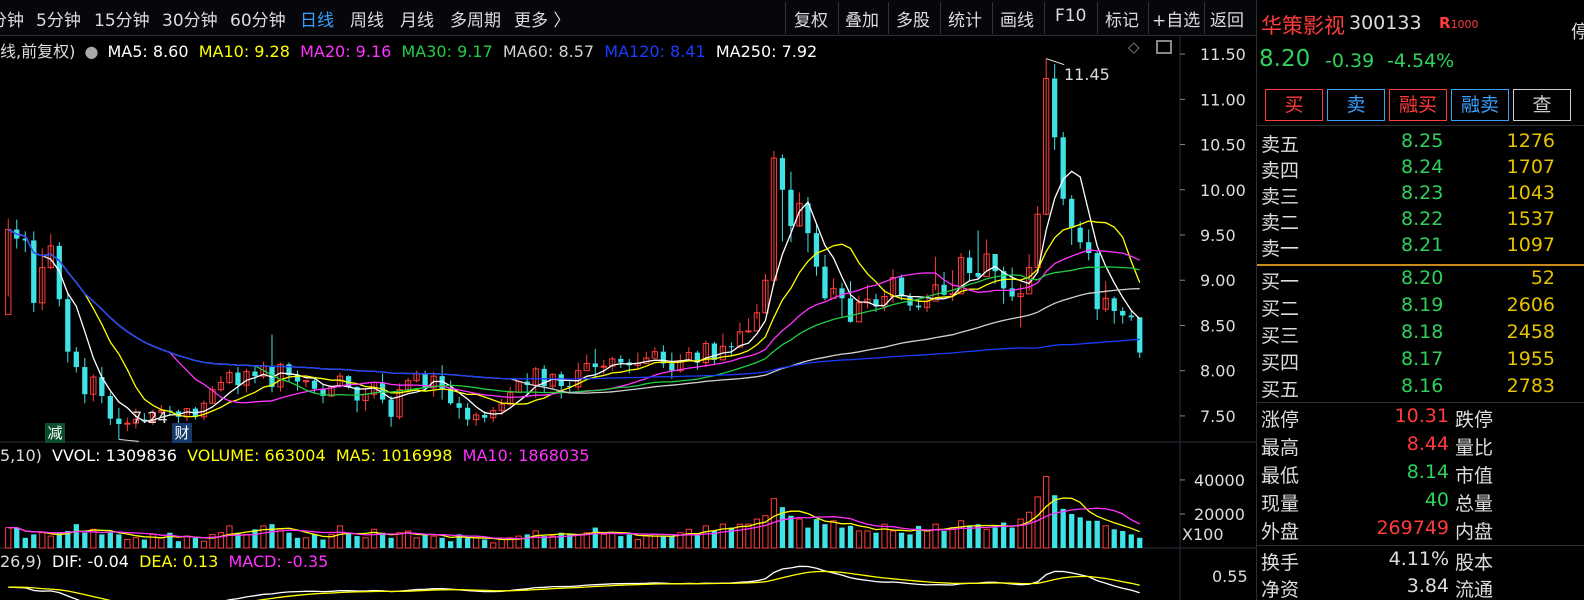 Image resolution: width=1584 pixels, height=600 pixels. What do you see at coordinates (58, 21) in the screenshot?
I see `tab-5min: 5分钟` at bounding box center [58, 21].